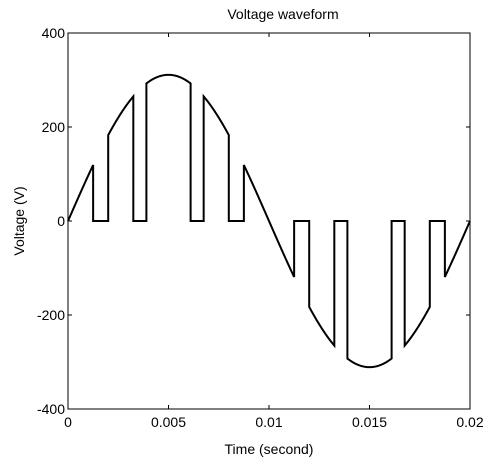  I want to click on x-tick-label: 0.015, so click(369, 422).